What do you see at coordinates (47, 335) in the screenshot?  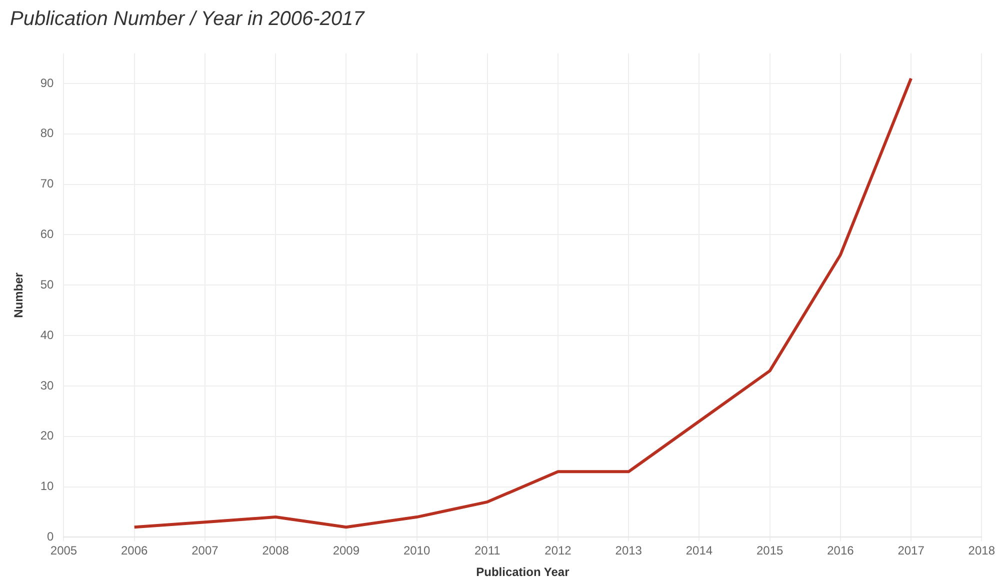 I see `y-tick-label: 40` at bounding box center [47, 335].